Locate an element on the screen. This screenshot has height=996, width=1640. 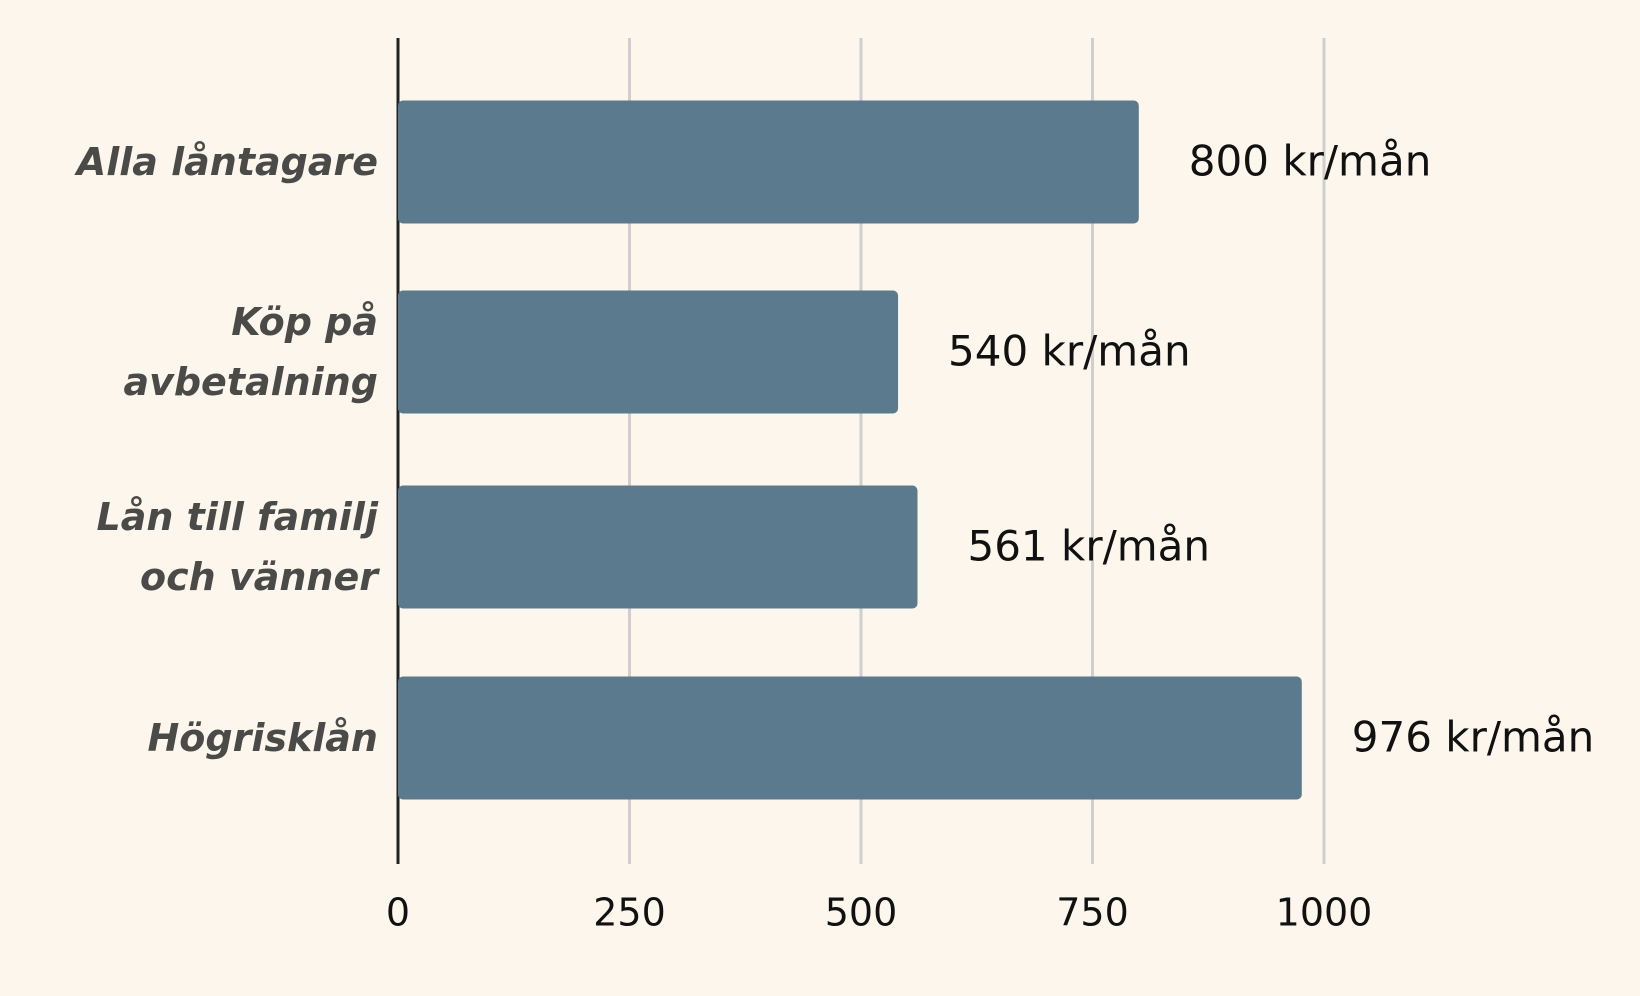
x-tick-label: 250 is located at coordinates (629, 913).